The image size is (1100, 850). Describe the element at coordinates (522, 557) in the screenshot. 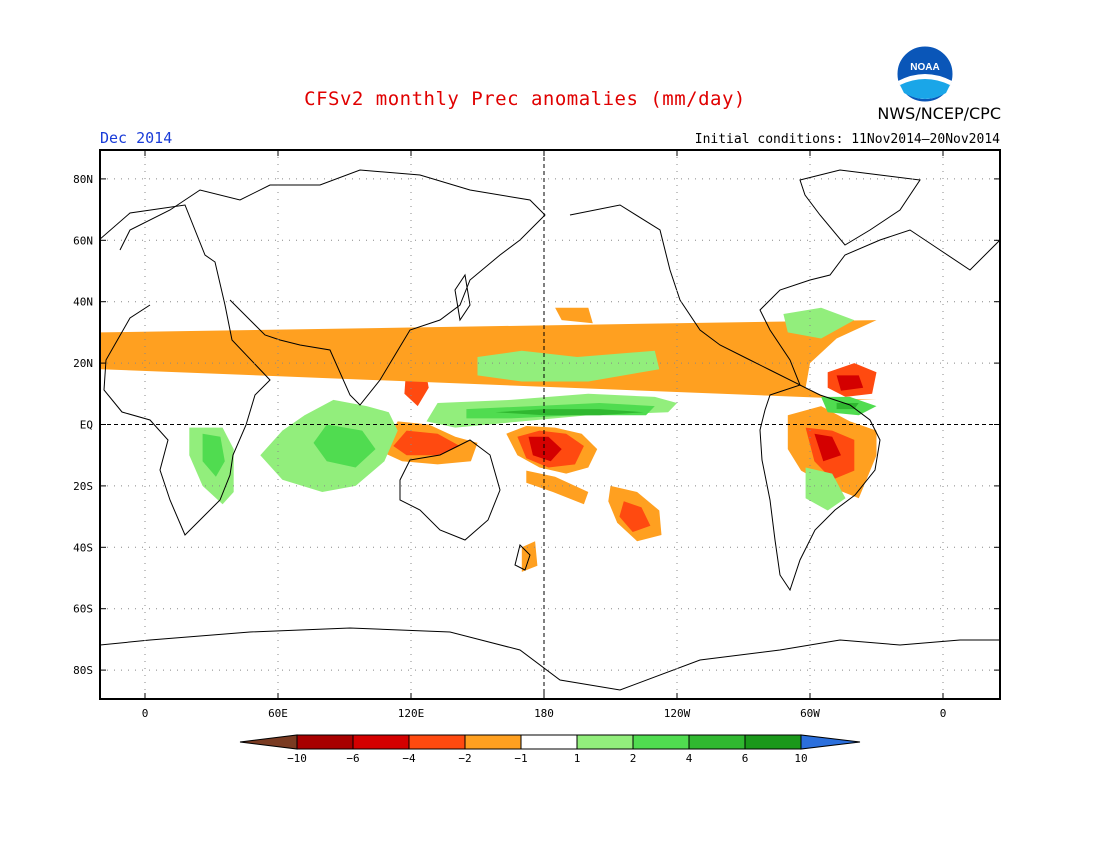

I see `coastline-new-zealand` at that location.